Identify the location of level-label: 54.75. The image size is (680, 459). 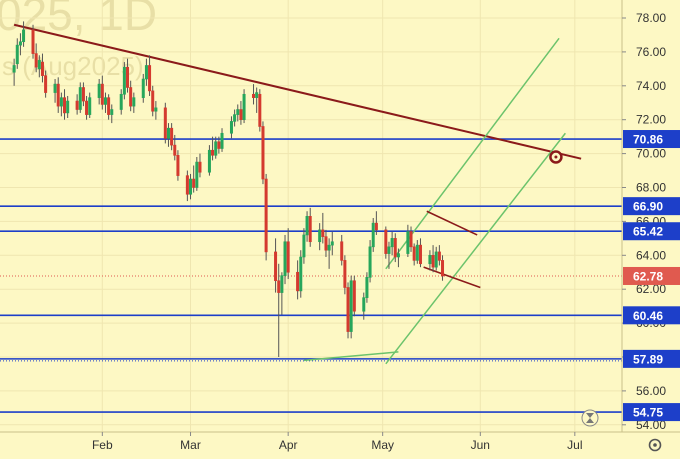
(648, 413).